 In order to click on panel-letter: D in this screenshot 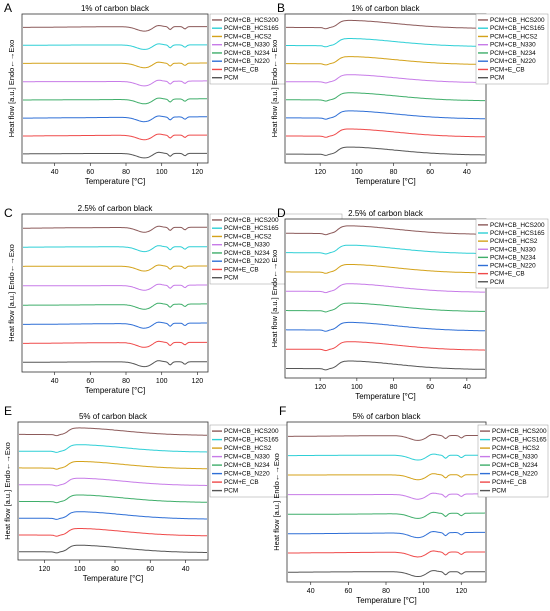, I will do `click(281, 213)`.